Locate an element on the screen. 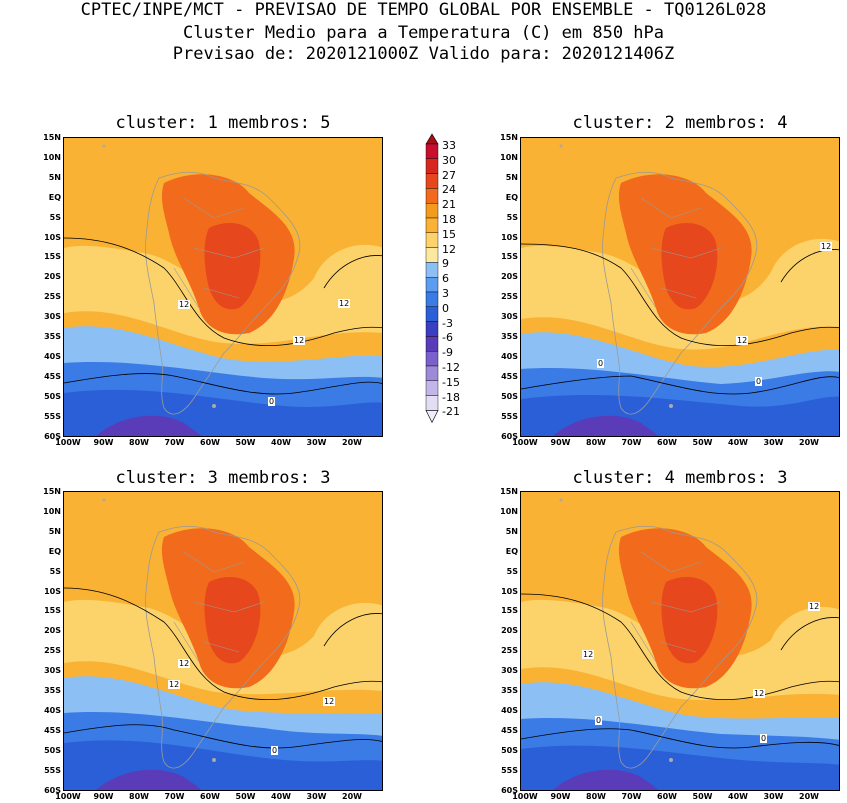  colorbar-label: 30 is located at coordinates (449, 160).